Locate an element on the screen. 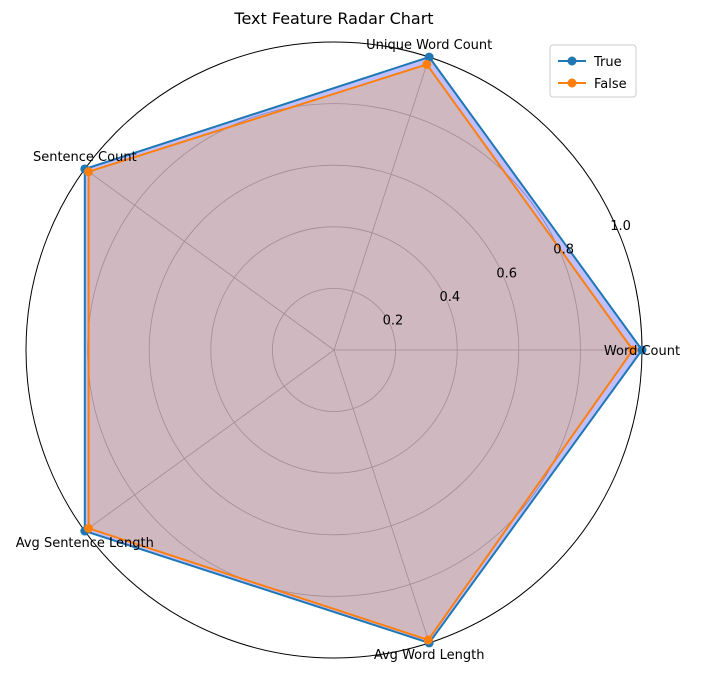  category-label: Avg Word Length is located at coordinates (429, 655).